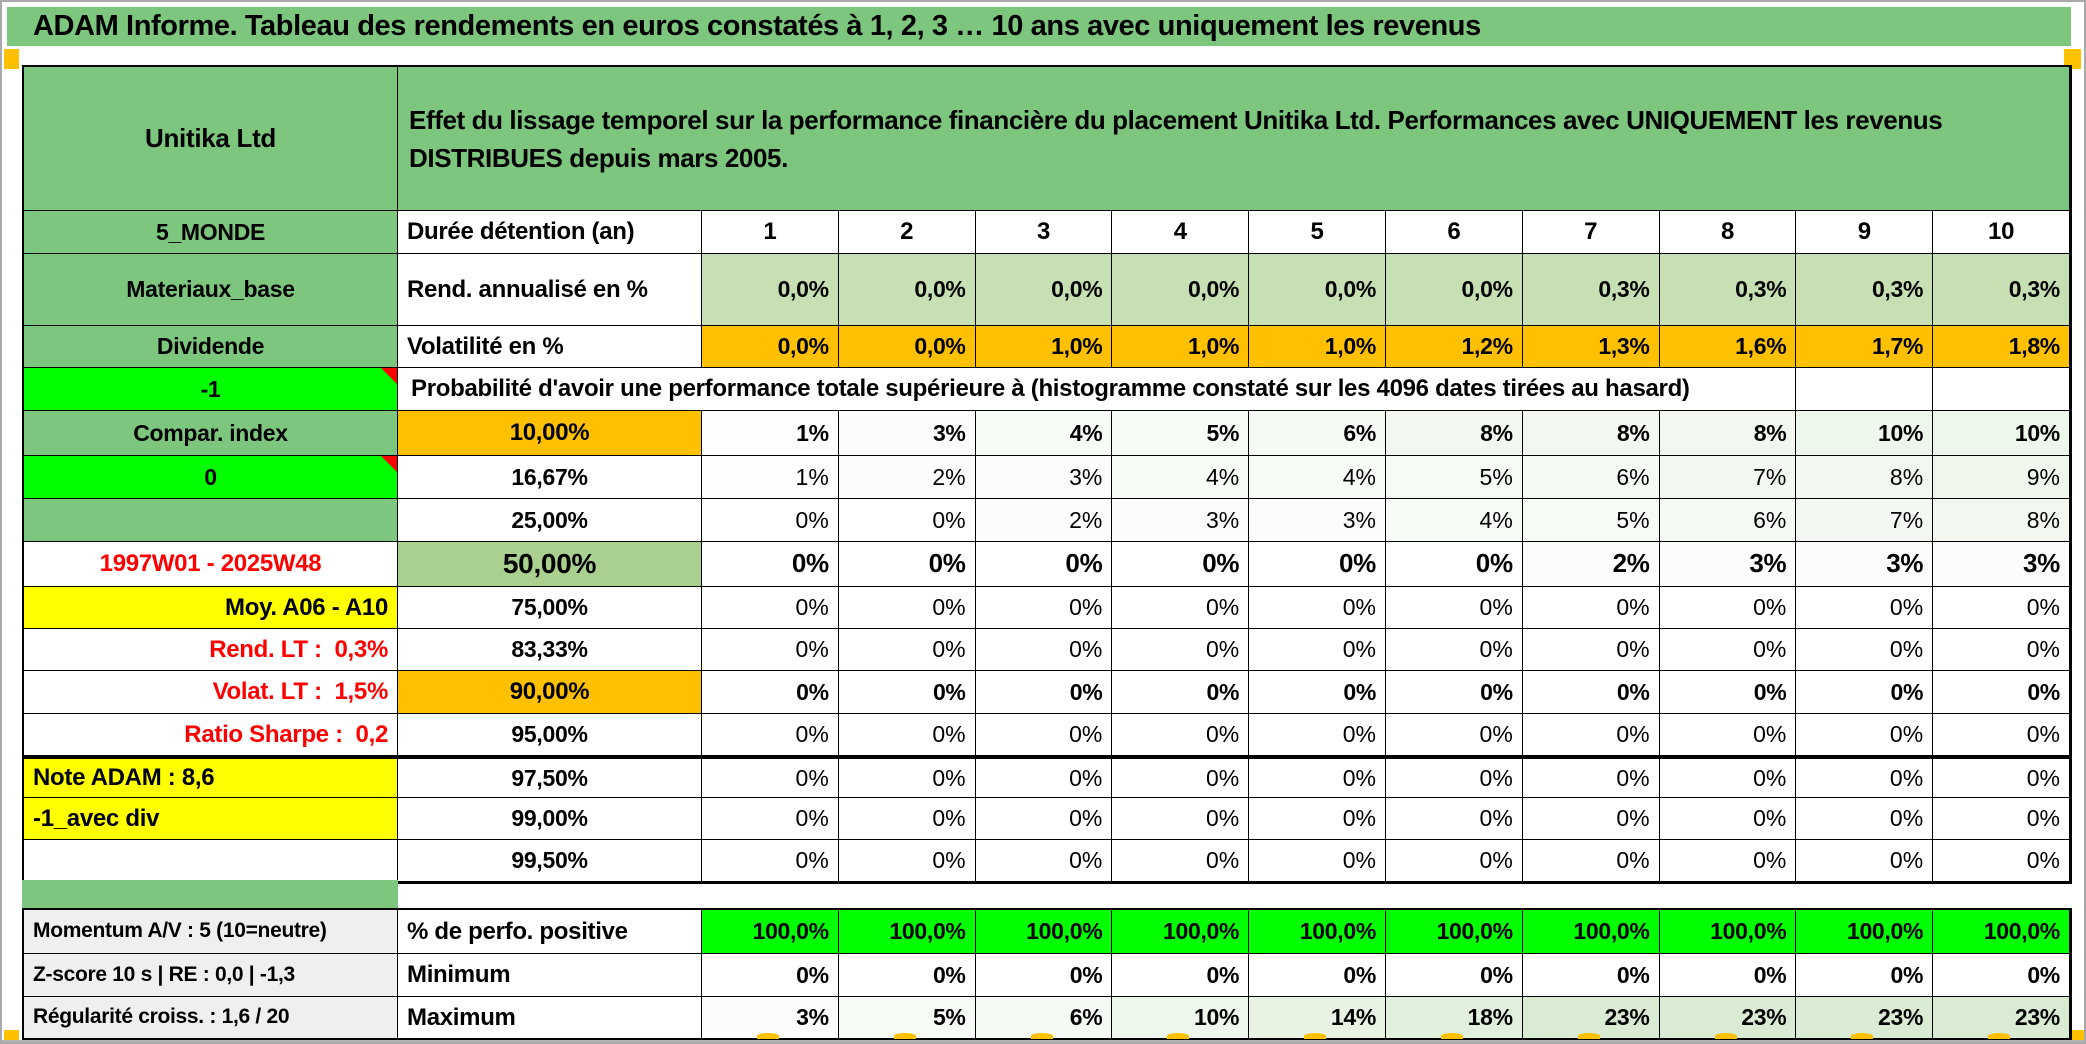 Image resolution: width=2086 pixels, height=1044 pixels. Describe the element at coordinates (1317, 1018) in the screenshot. I see `value-cell: 14%` at that location.